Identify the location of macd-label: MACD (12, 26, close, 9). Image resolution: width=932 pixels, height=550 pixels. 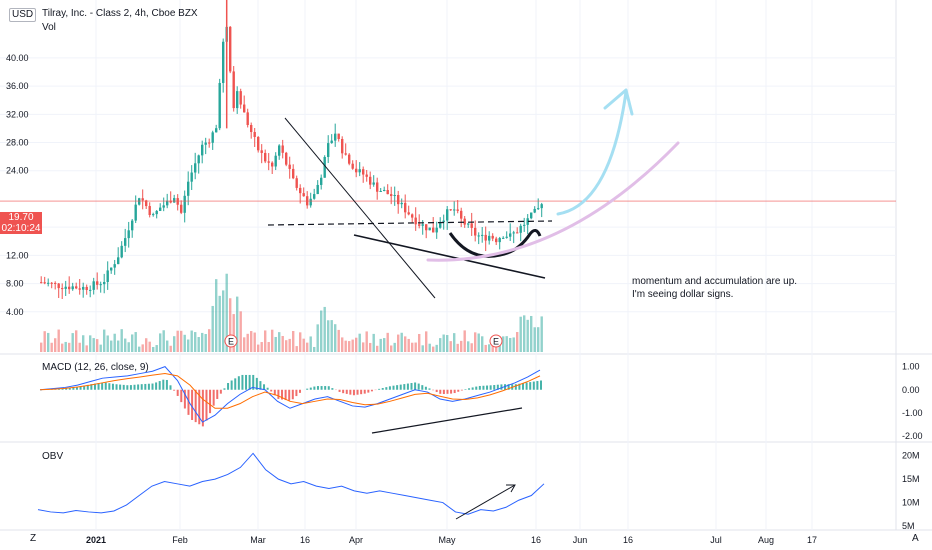
(95, 367).